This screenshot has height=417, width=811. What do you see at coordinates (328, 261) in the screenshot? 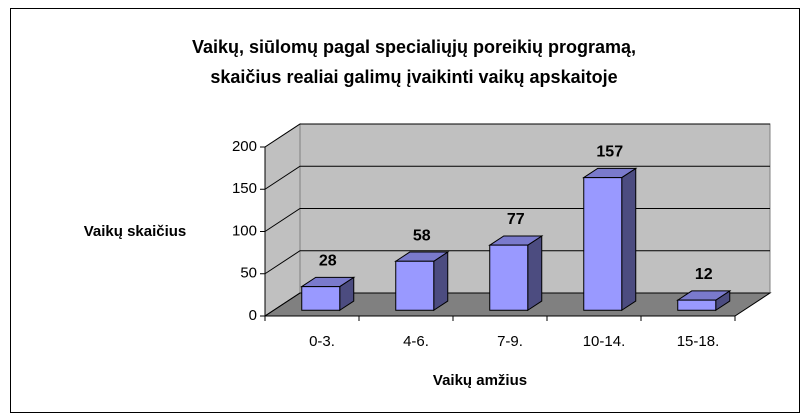
I see `value-label: 28` at bounding box center [328, 261].